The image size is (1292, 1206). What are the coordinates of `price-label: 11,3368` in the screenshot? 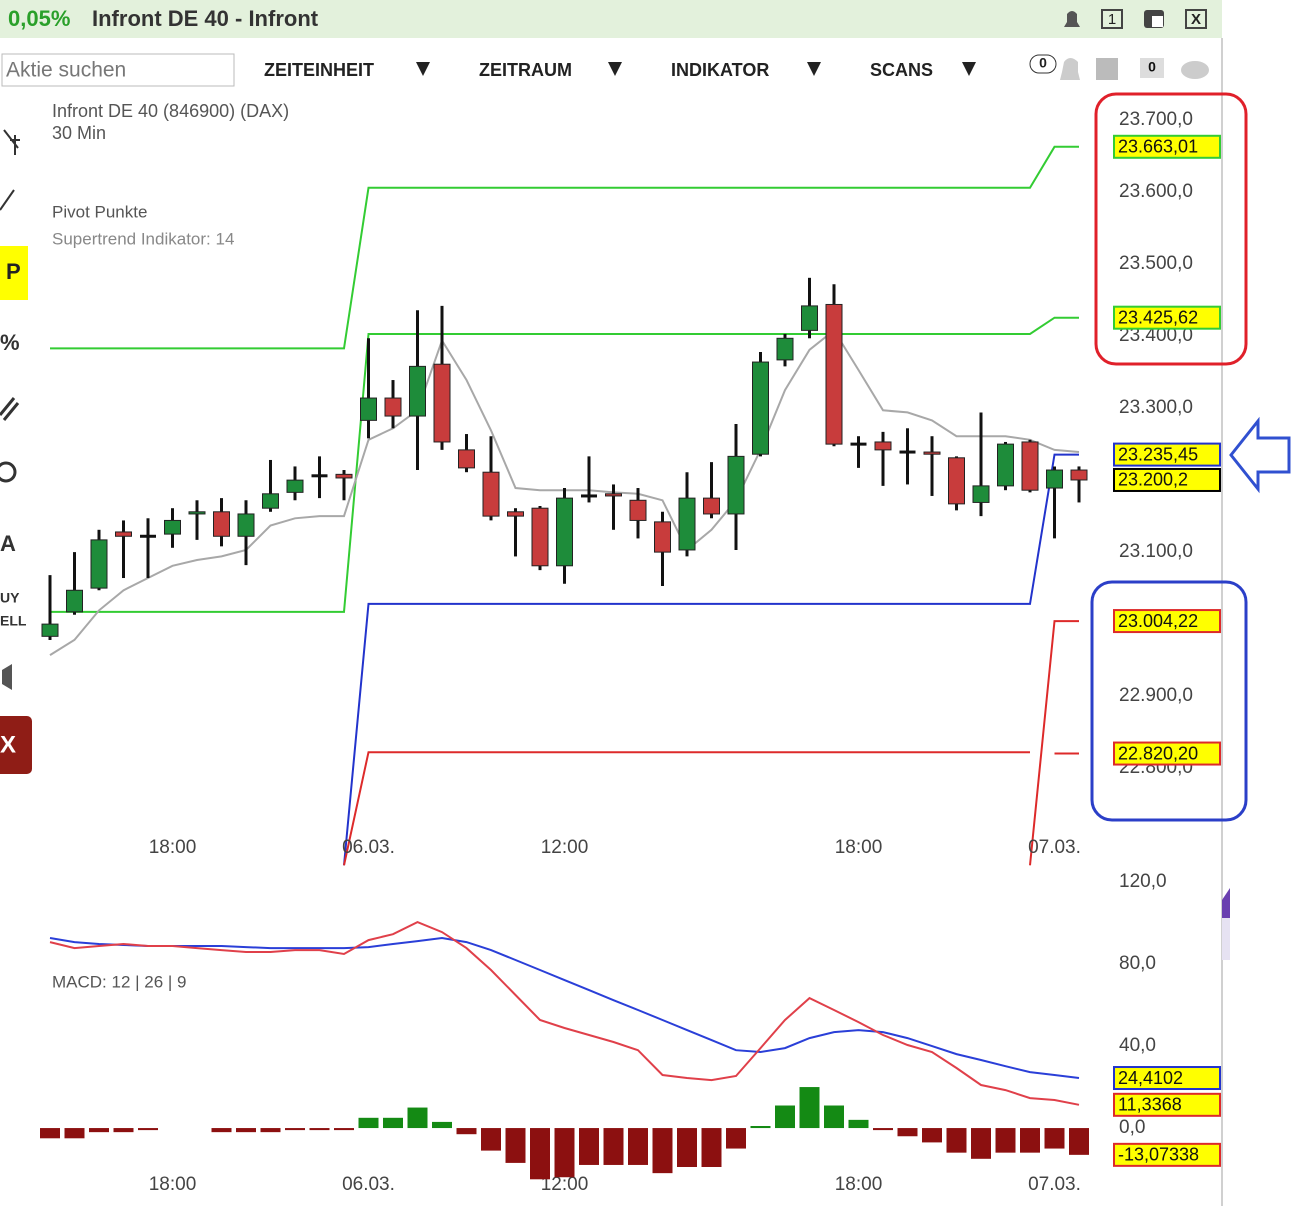 It's located at (1150, 1105).